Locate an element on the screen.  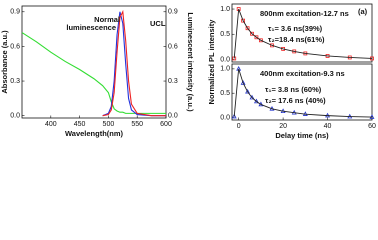
x-tick-label: 600 is located at coordinates (166, 124).